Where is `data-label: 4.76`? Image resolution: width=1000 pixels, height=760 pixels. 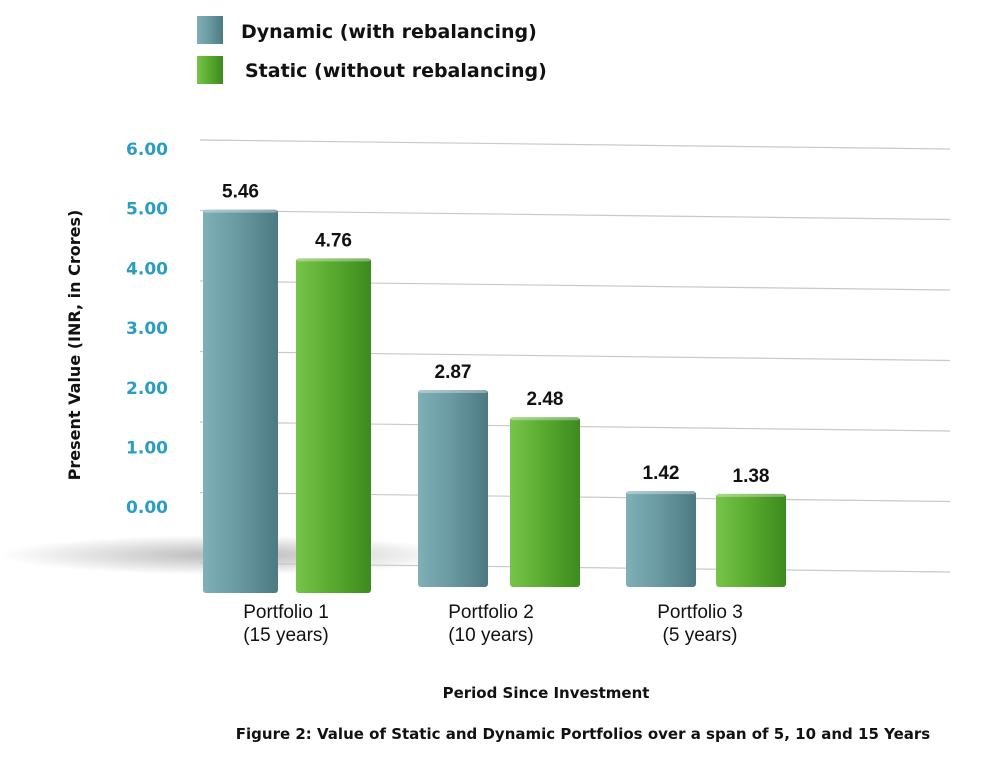
data-label: 4.76 is located at coordinates (333, 240).